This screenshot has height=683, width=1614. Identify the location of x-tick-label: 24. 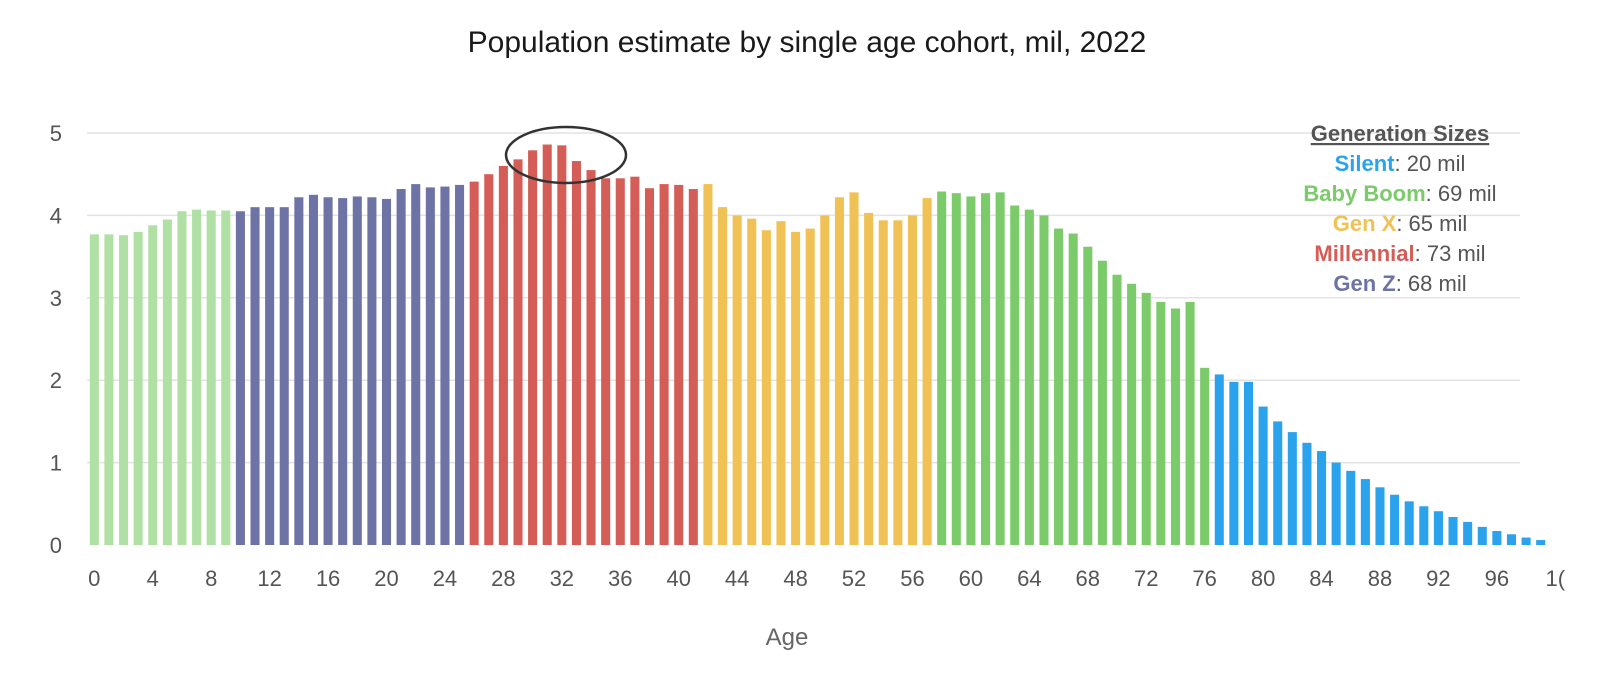
(445, 578).